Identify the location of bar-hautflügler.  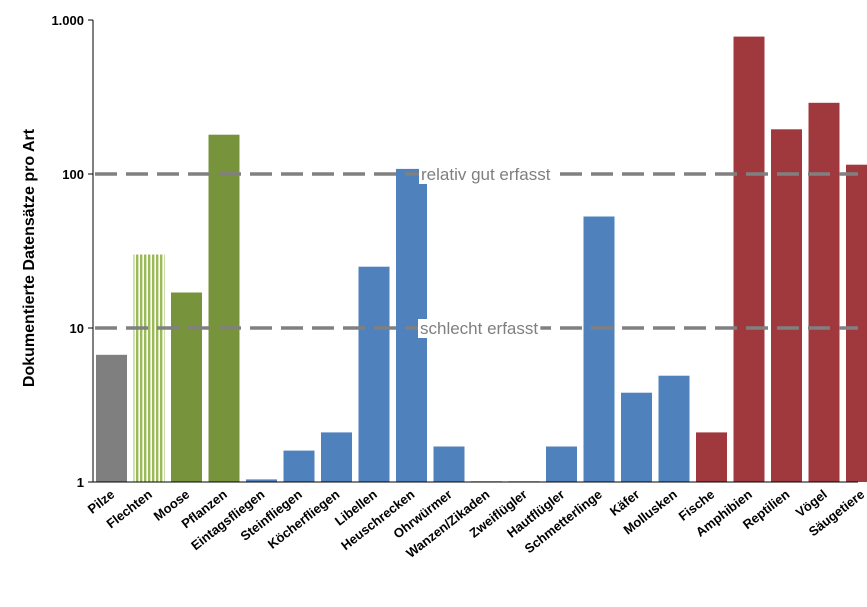
(561, 464).